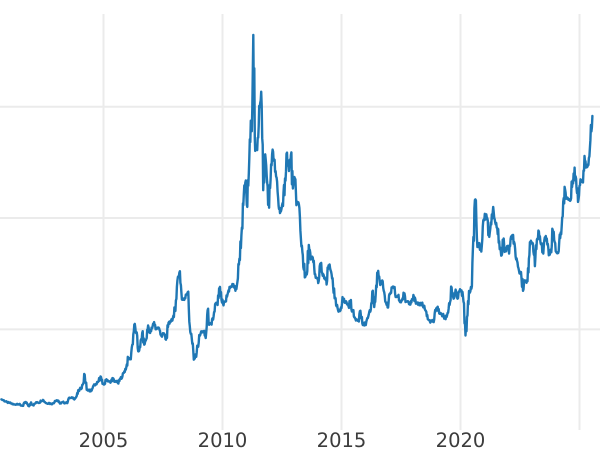 This screenshot has width=600, height=450. I want to click on x-tick-label-2005: 2005, so click(103, 439).